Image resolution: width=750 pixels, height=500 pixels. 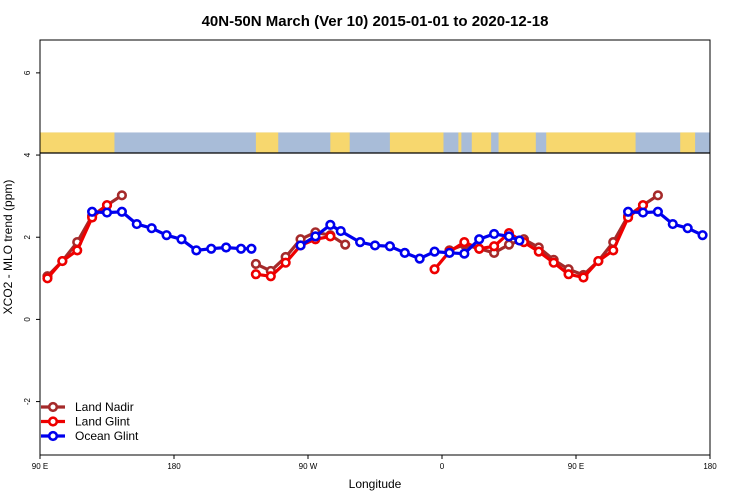 I want to click on x-axis: 90 E 180 90 W 0 90 E 180, so click(x=374, y=463).